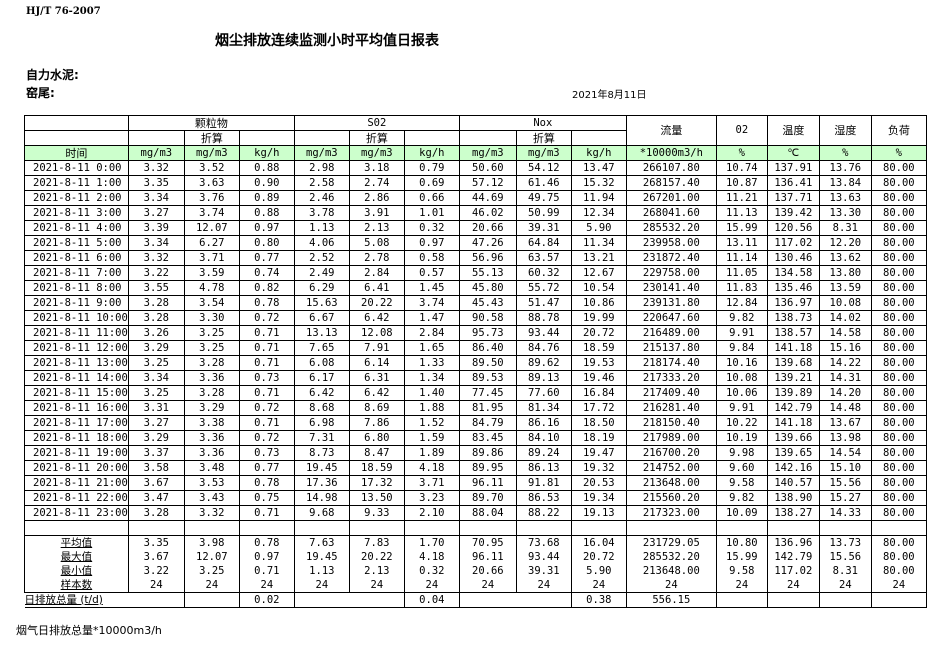 The height and width of the screenshot is (656, 945). I want to click on value-cell: 0.78, so click(266, 483).